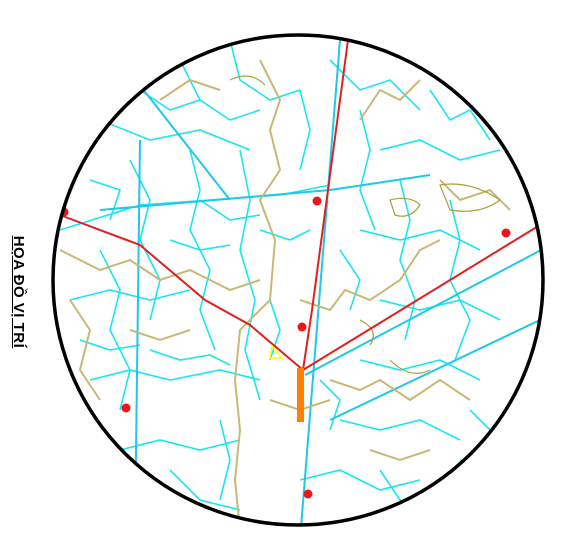  I want to click on map-title: HỌA ĐỒ VỊ TRÍ, so click(18, 292).